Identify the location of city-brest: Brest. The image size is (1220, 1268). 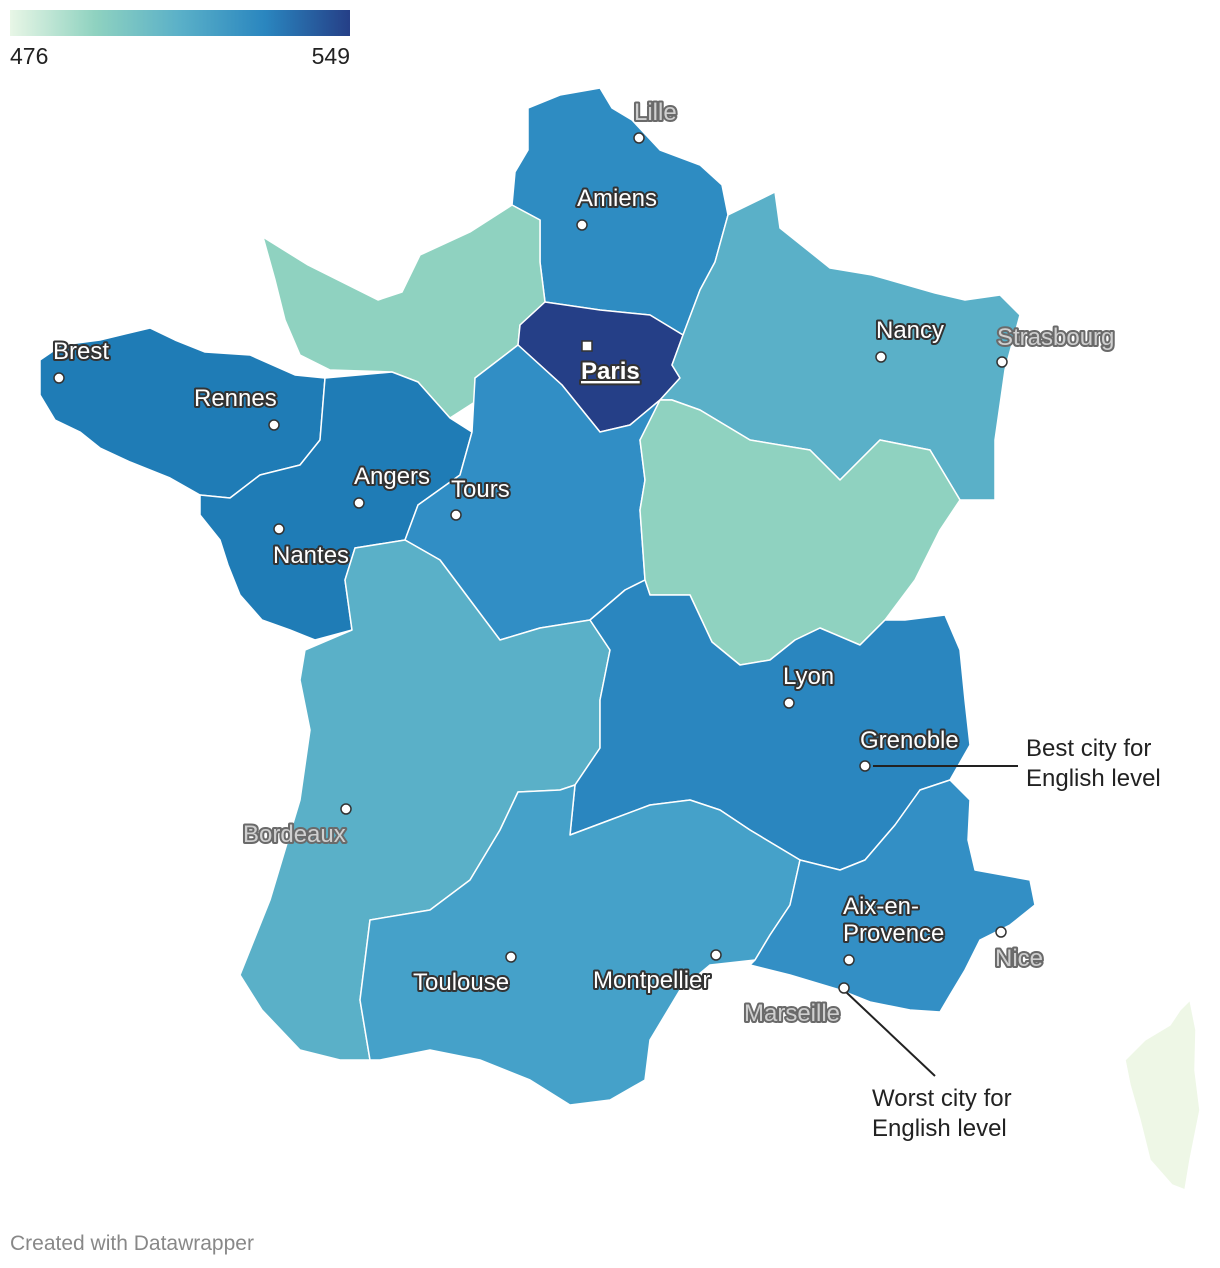
(81, 360).